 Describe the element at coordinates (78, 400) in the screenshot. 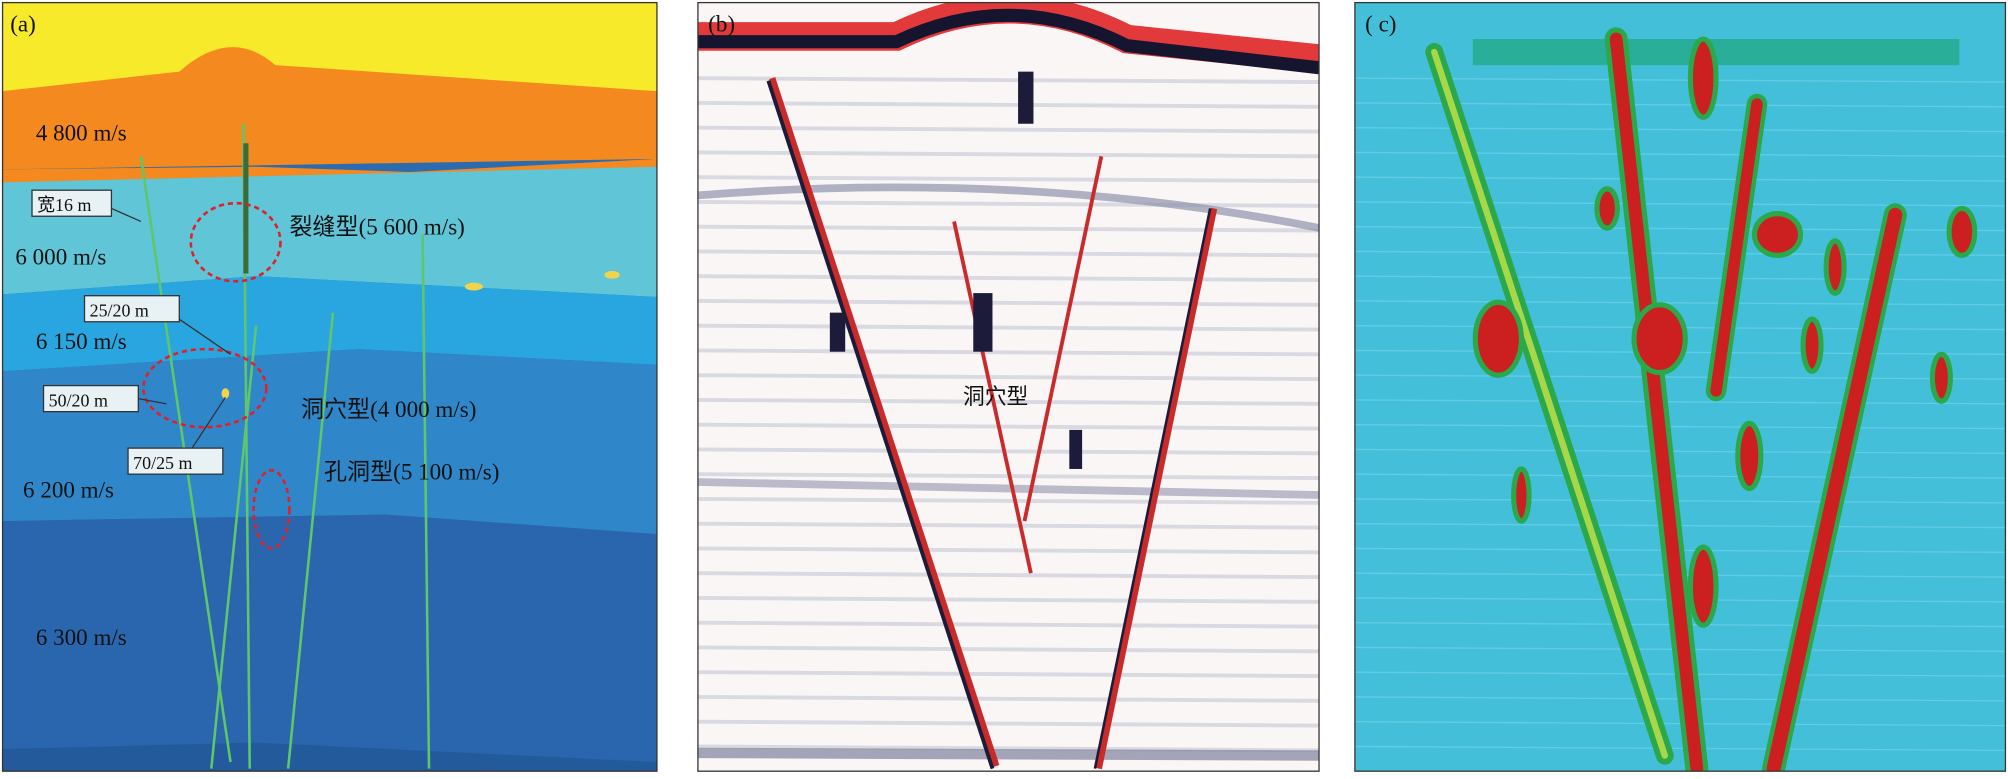

I see `width-label: 50/20 m` at that location.